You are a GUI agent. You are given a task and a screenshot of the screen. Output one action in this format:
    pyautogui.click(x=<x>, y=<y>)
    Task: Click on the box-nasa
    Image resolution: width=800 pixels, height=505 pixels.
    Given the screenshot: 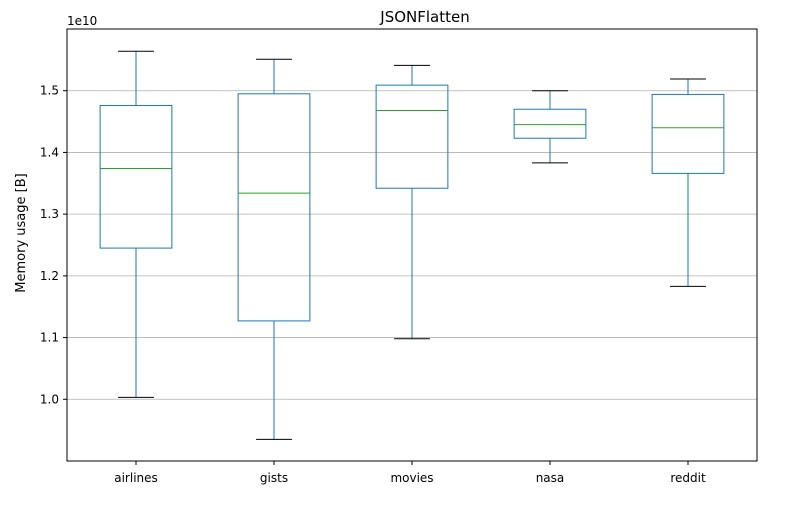 What is the action you would take?
    pyautogui.click(x=550, y=127)
    